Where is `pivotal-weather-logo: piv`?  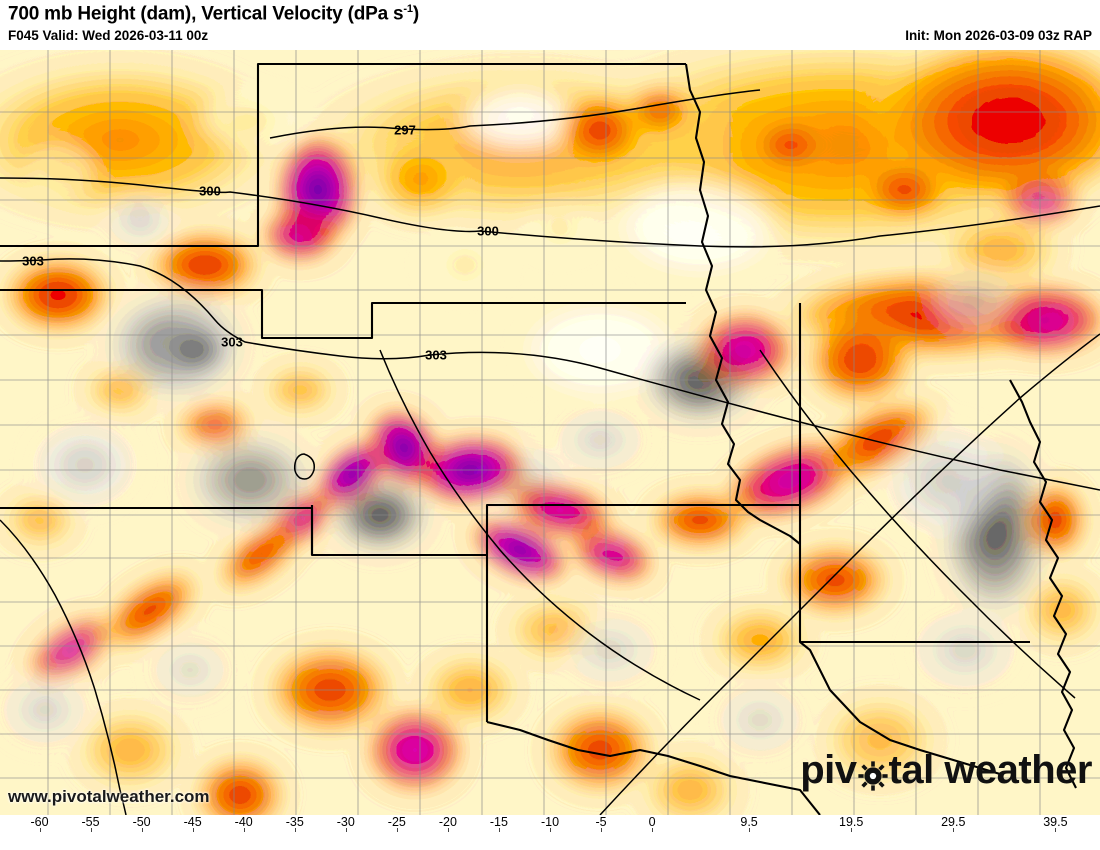
pivotal-weather-logo: piv is located at coordinates (946, 770).